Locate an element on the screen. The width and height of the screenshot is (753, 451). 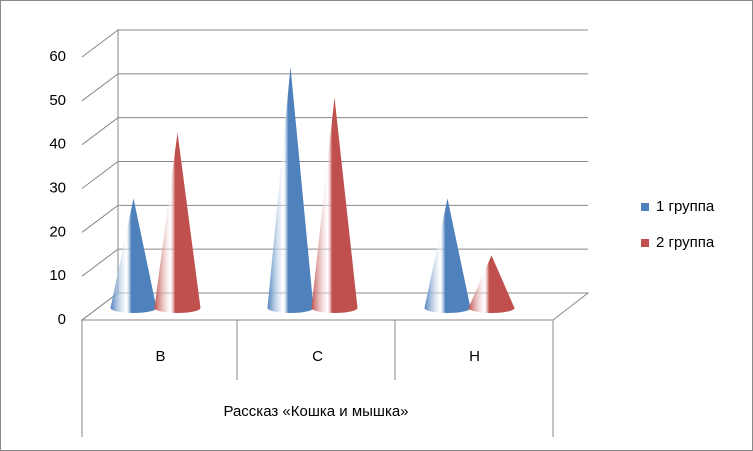
y-tick-label: 40 is located at coordinates (57, 144).